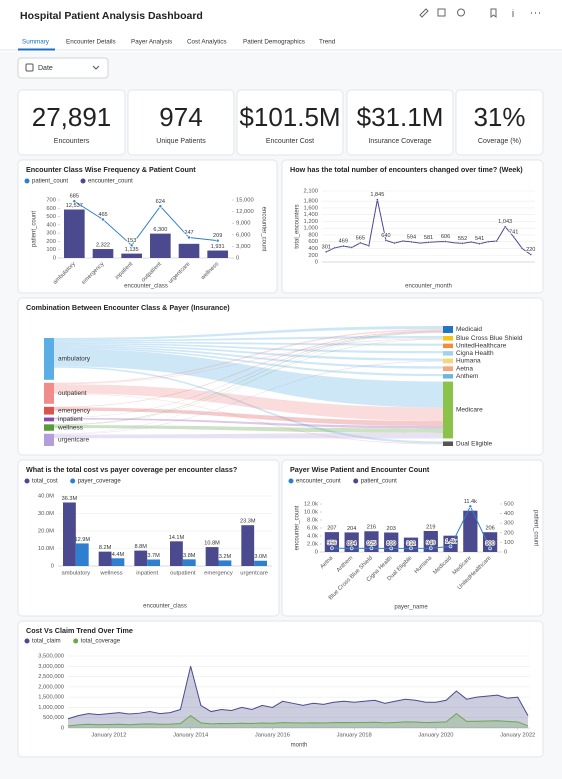 This screenshot has height=779, width=562. What do you see at coordinates (118, 555) in the screenshot?
I see `bar-value-label: 4.4M` at bounding box center [118, 555].